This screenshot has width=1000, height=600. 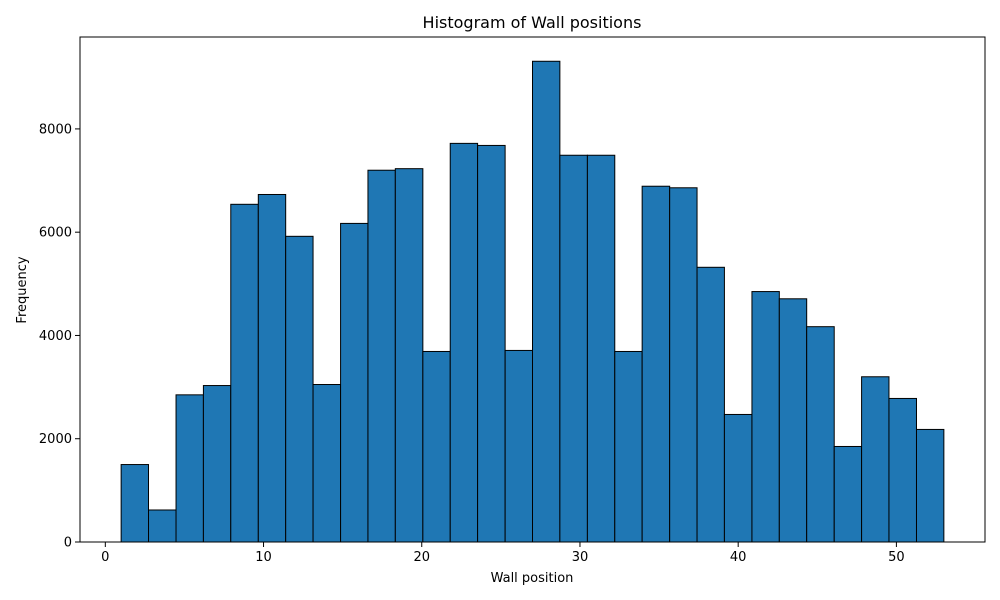 What do you see at coordinates (55, 233) in the screenshot?
I see `y-tick-label: 6000` at bounding box center [55, 233].